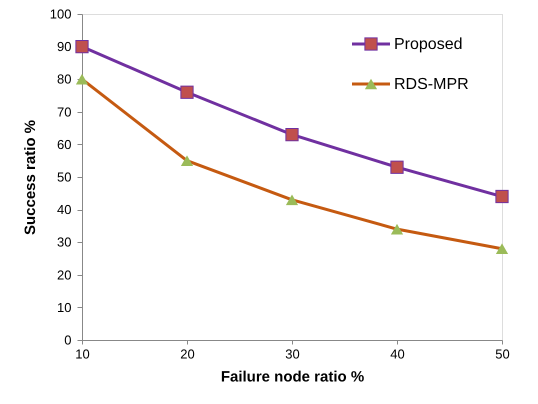 This screenshot has height=404, width=538. Describe the element at coordinates (64, 112) in the screenshot. I see `y-tick-label: 70` at that location.